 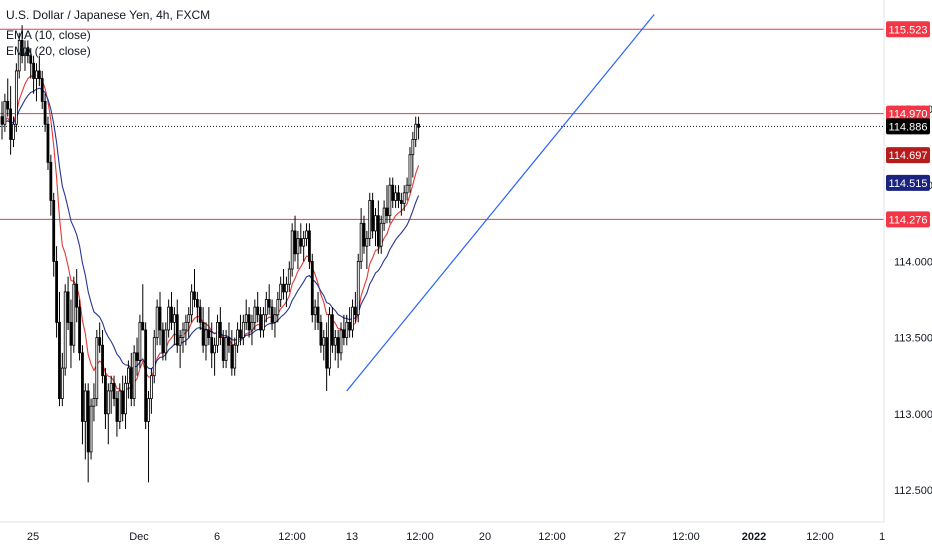 What do you see at coordinates (908, 261) in the screenshot?
I see `price-axis-panel` at bounding box center [908, 261].